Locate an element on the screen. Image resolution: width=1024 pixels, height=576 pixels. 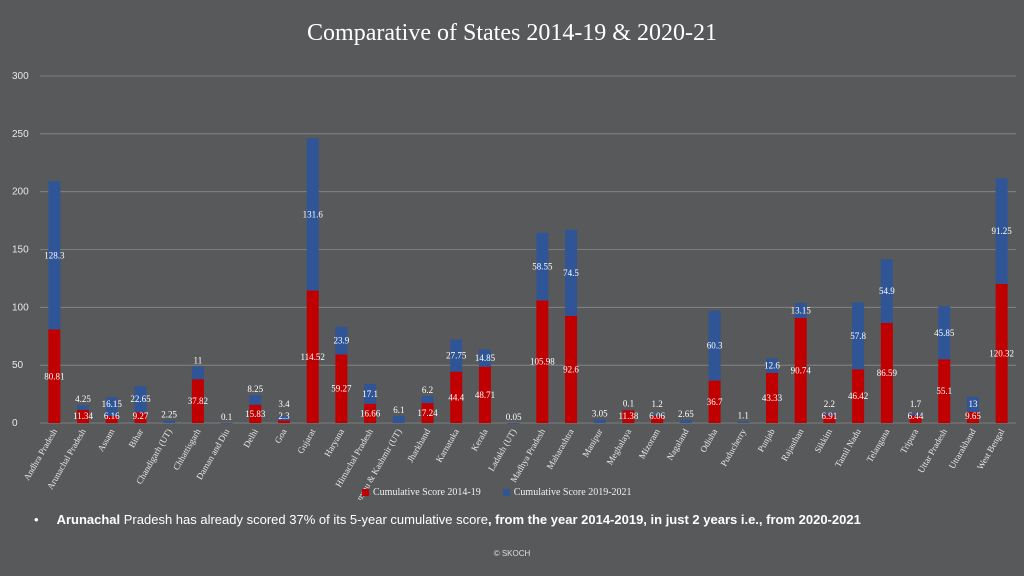
data-label-2014-19: 6.06 is located at coordinates (657, 416).